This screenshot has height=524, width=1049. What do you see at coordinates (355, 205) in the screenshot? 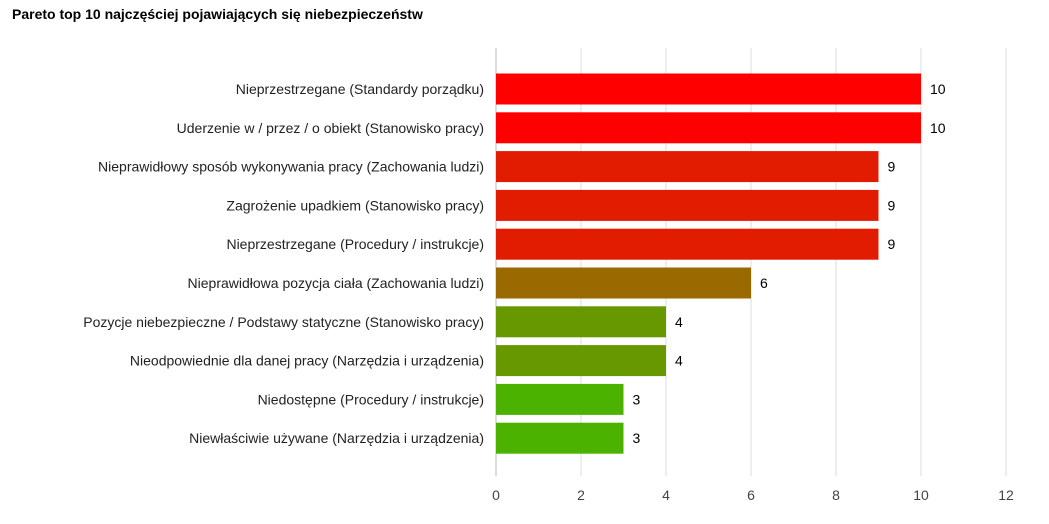
I see `category-label: Zagrożenie upadkiem (Stanowisko pracy)` at bounding box center [355, 205].